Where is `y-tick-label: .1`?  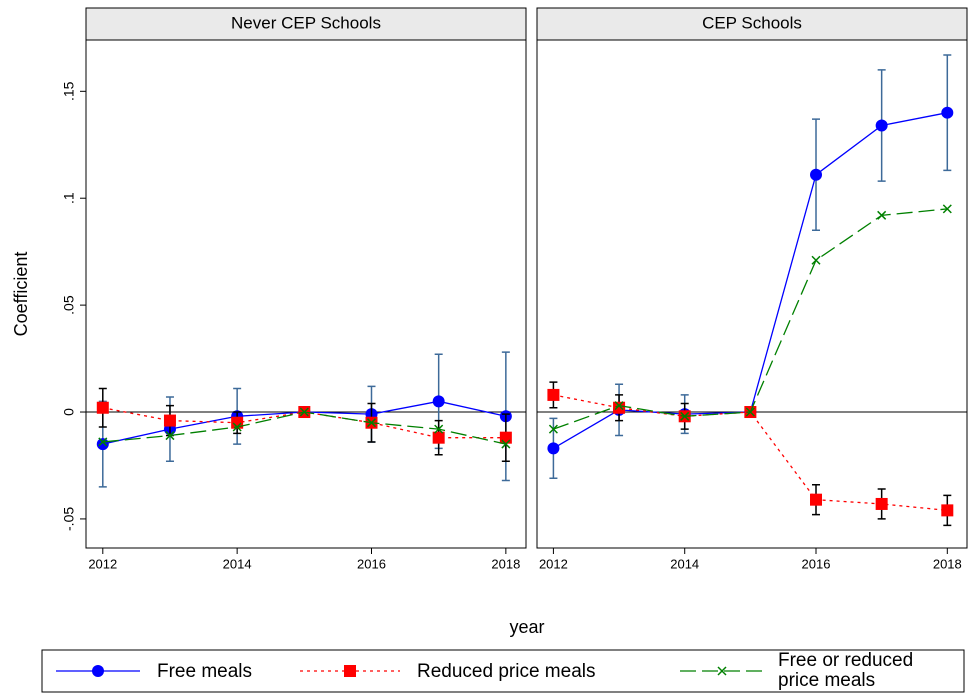
y-tick-label: .1 is located at coordinates (69, 198).